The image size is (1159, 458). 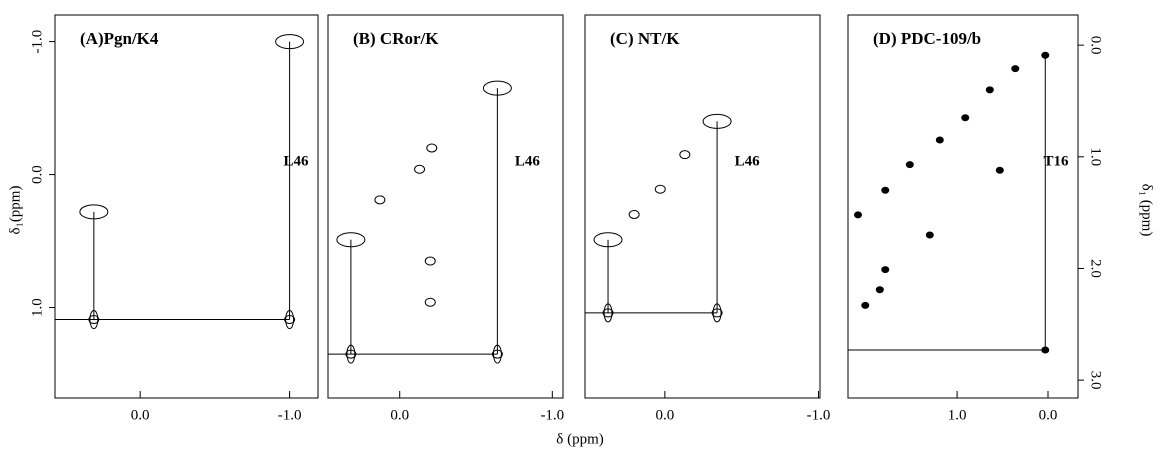 I want to click on x-axis-label: δ (ppm), so click(x=579, y=439).